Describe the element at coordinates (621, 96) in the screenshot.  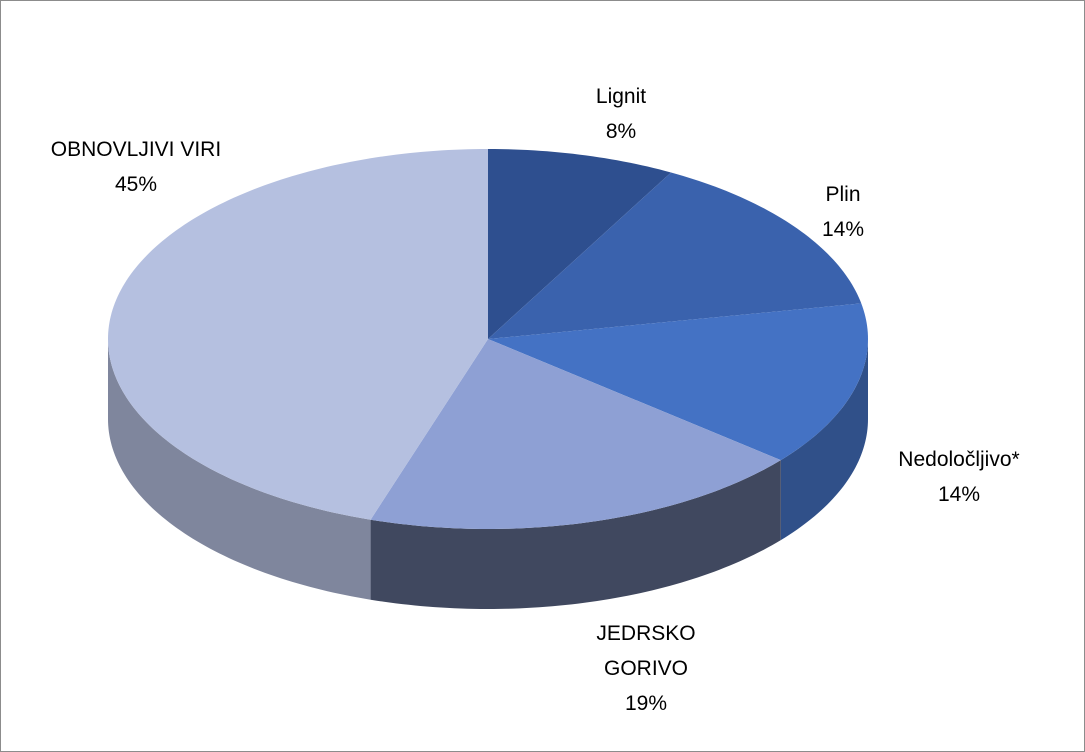
I see `category-label: Lignit` at that location.